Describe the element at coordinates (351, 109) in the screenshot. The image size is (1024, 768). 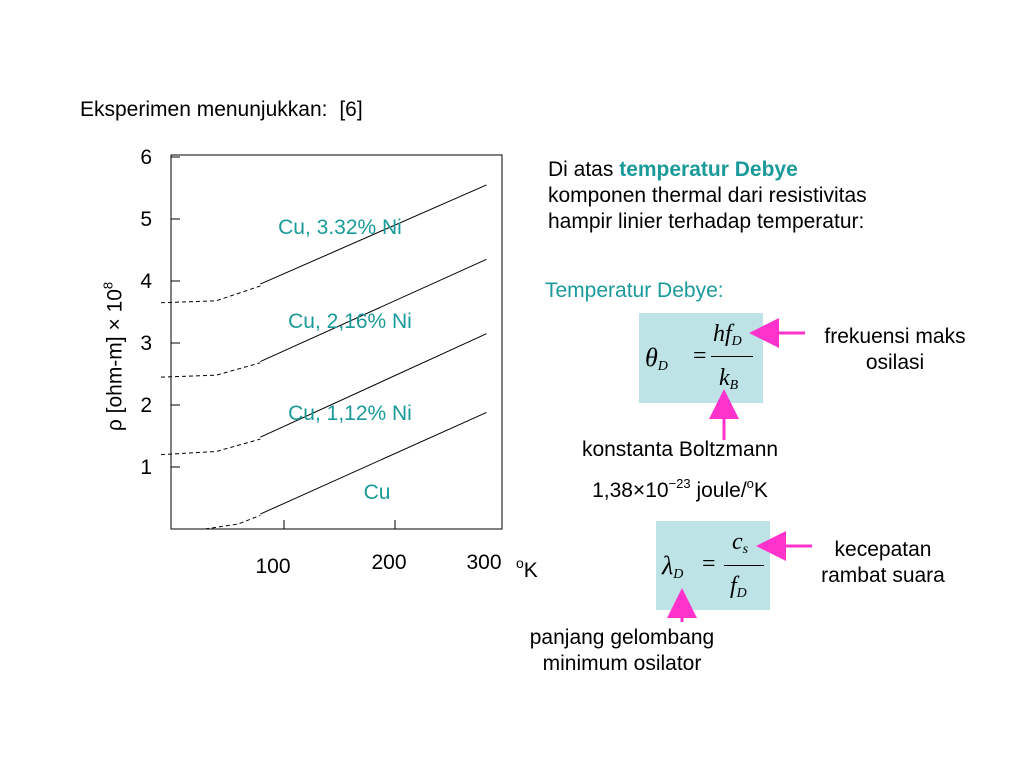
I see `reference-label: [6]` at that location.